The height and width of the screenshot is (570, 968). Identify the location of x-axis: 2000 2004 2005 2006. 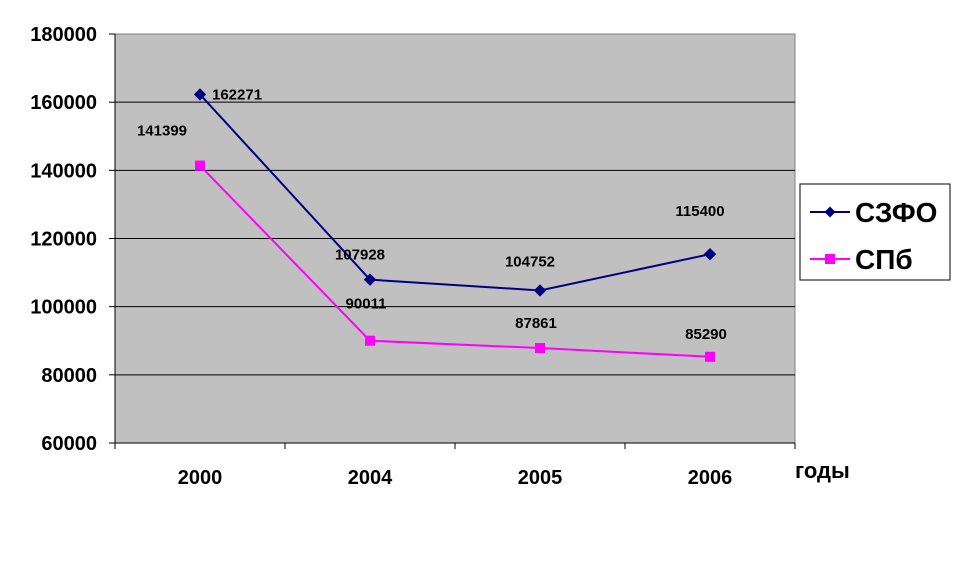
(455, 465).